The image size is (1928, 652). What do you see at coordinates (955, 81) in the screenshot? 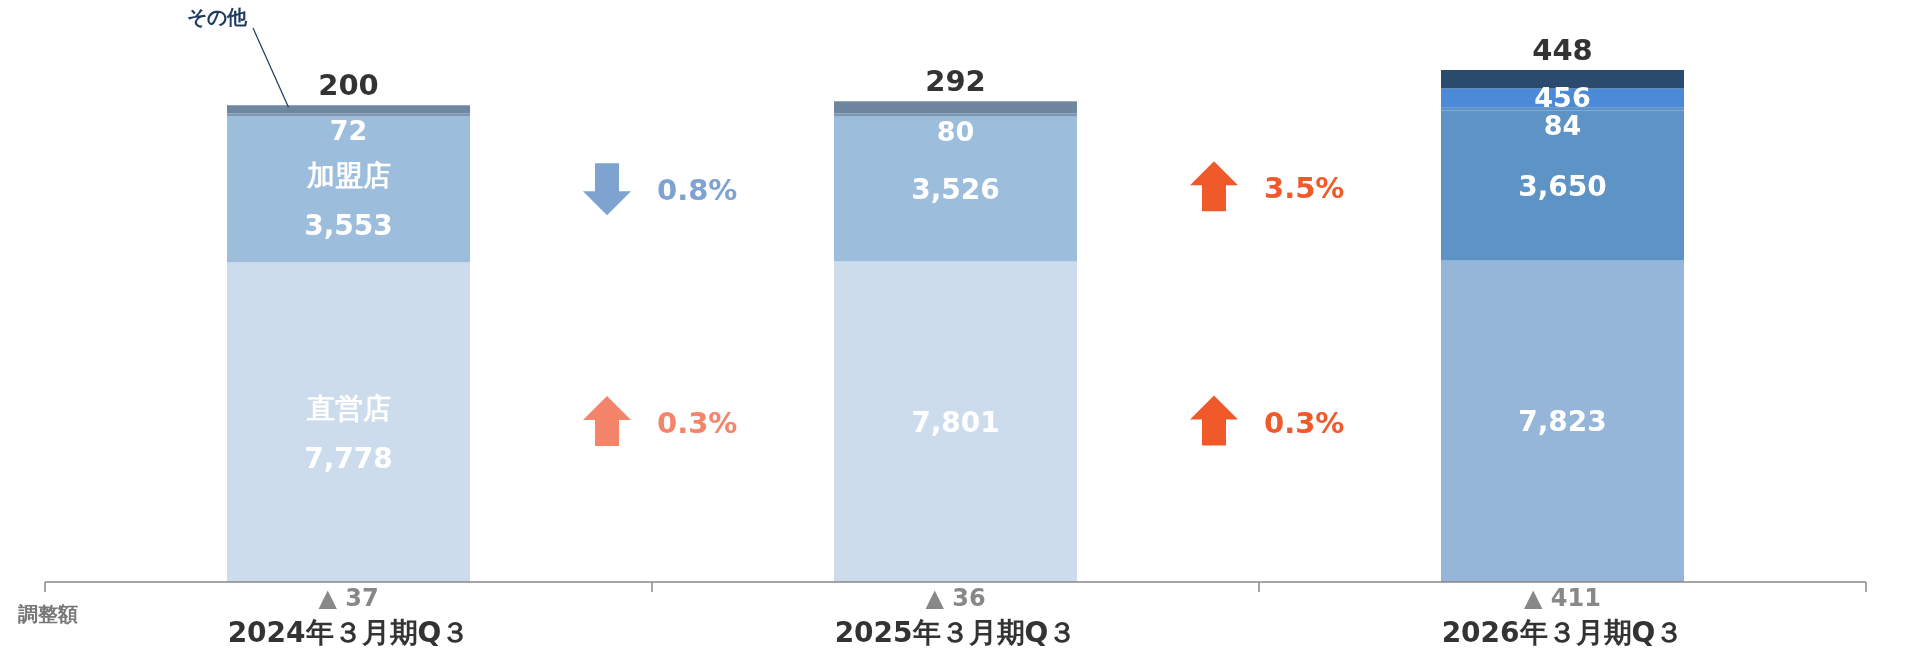
I see `data-label: 292` at bounding box center [955, 81].